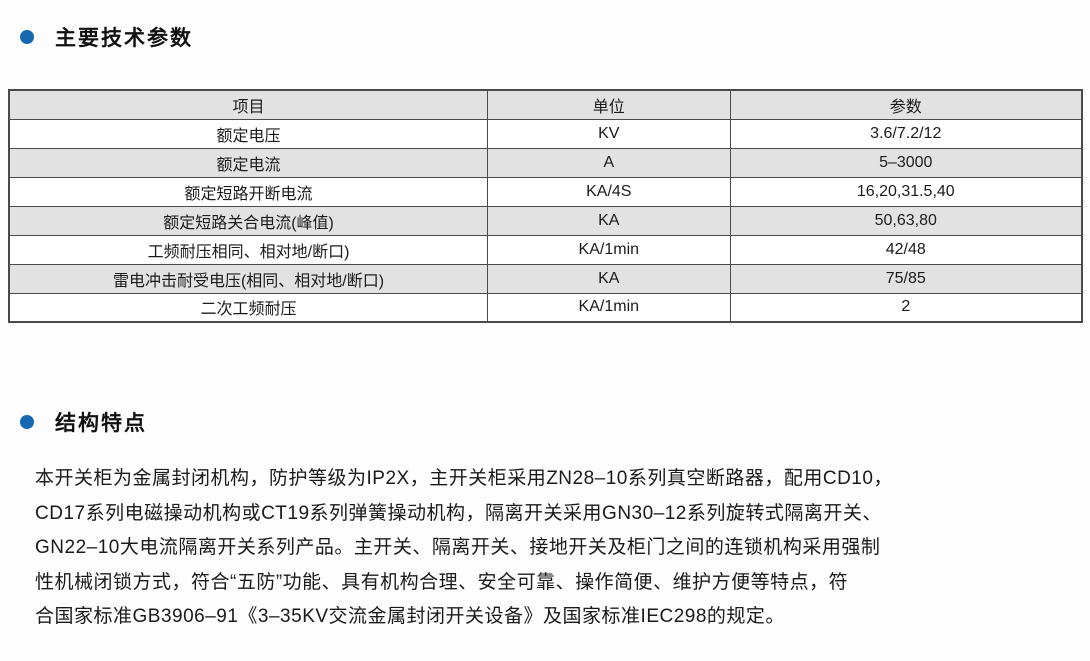 Image resolution: width=1090 pixels, height=661 pixels. What do you see at coordinates (609, 133) in the screenshot?
I see `cell-unit: KV` at bounding box center [609, 133].